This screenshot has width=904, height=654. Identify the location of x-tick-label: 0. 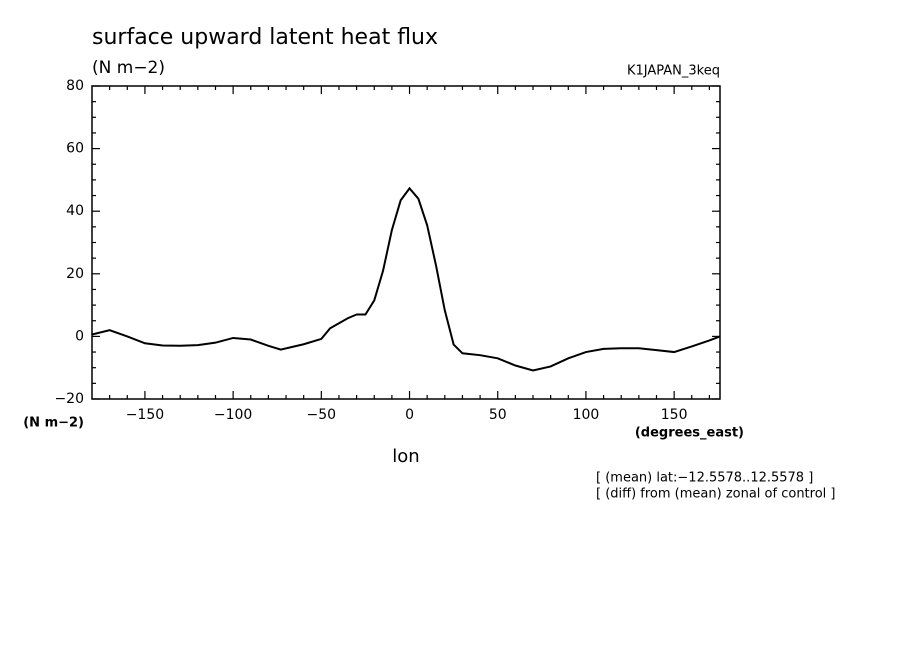
(409, 415).